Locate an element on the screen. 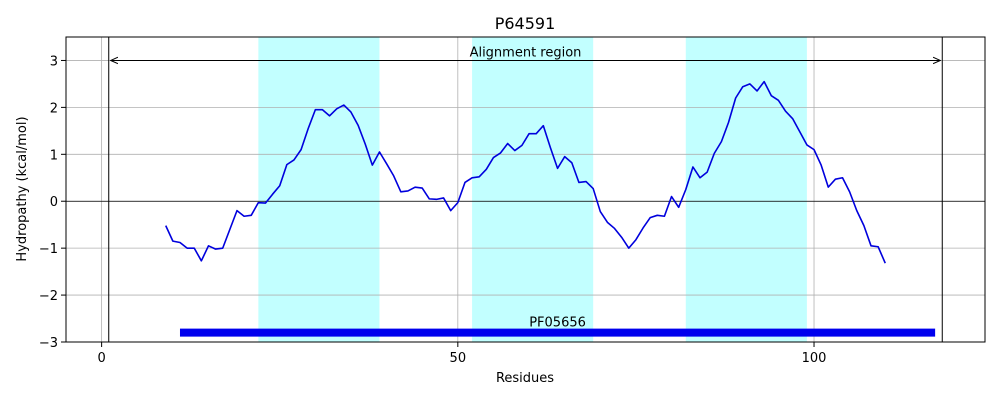  y-axis-label: Hydropathy (kcal/mol) is located at coordinates (22, 188).